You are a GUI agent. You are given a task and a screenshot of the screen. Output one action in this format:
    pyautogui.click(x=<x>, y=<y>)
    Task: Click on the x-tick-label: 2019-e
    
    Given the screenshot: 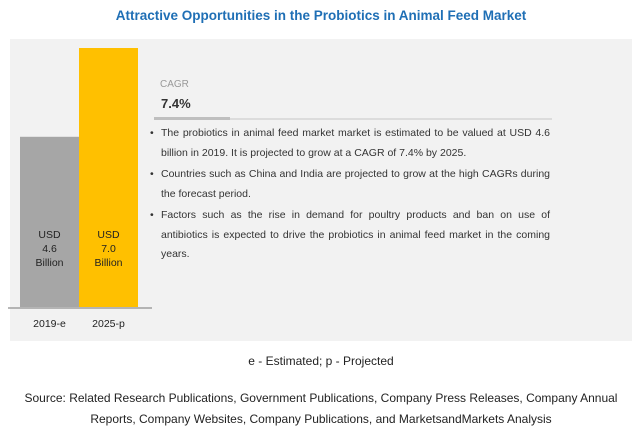 What is the action you would take?
    pyautogui.click(x=49, y=324)
    